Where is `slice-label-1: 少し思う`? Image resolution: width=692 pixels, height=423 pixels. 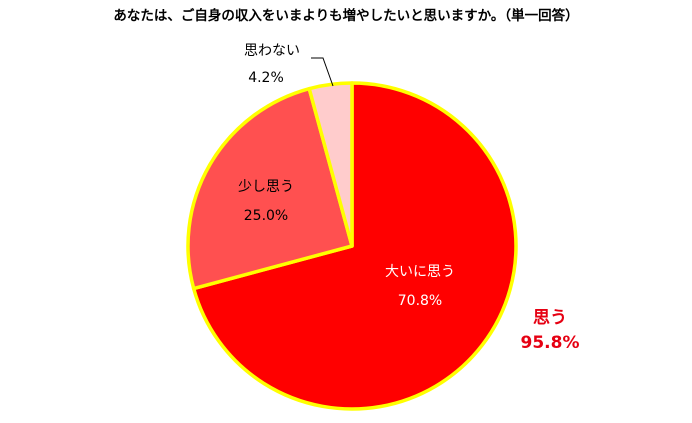 slice-label-1: 少し思う is located at coordinates (266, 187).